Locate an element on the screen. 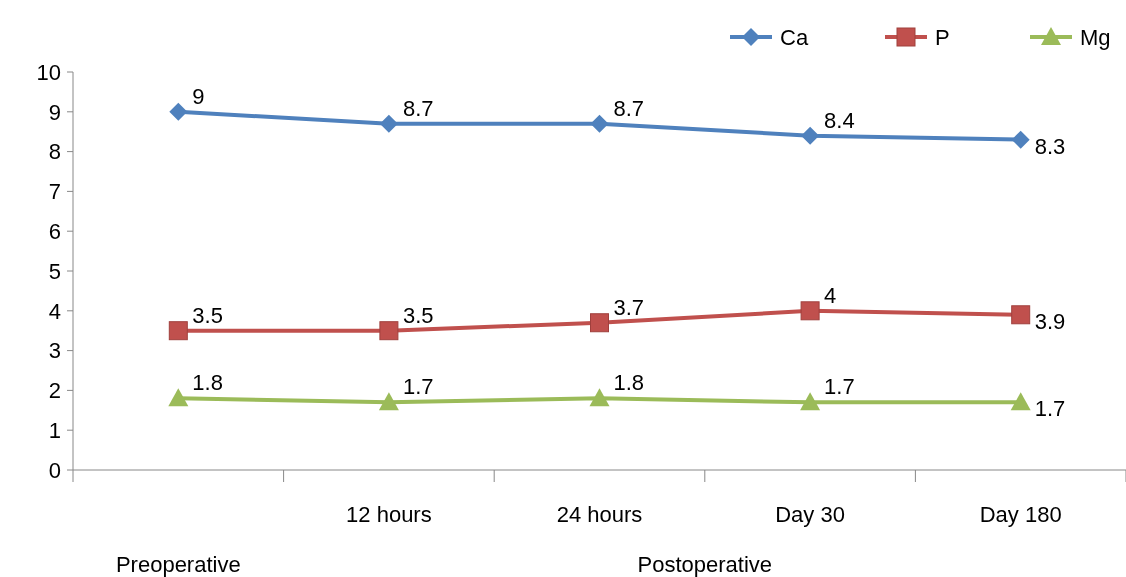  legend-label: Mg is located at coordinates (1095, 37).